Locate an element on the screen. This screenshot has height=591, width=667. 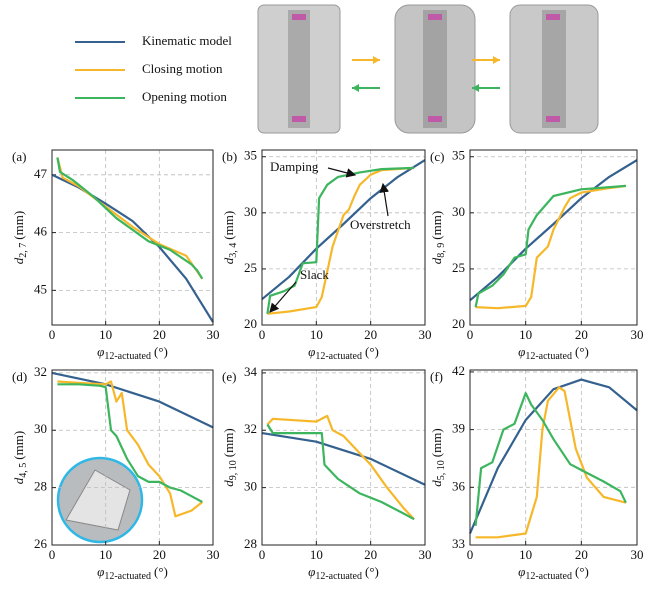
y-label-subscript: 2, 7 is located at coordinates (23, 250).